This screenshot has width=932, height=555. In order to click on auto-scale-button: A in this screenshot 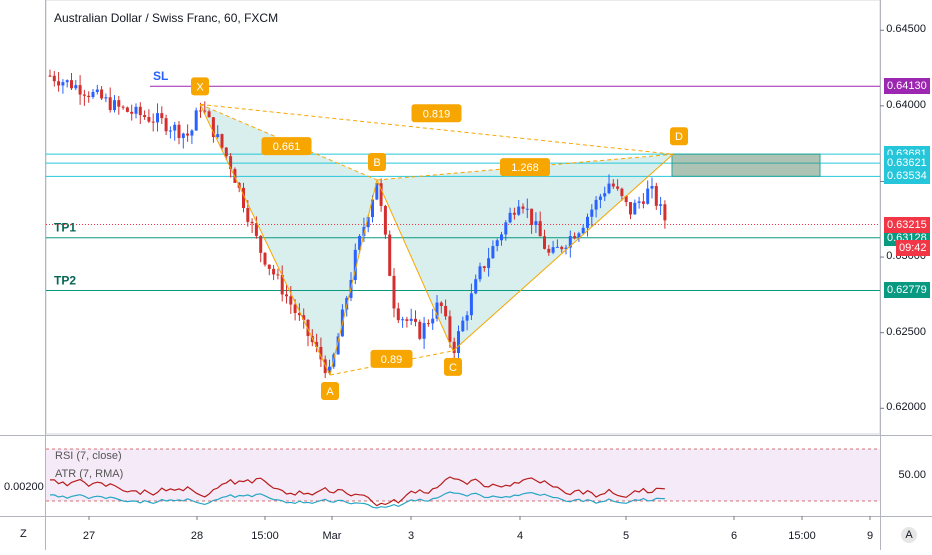, I will do `click(909, 535)`.